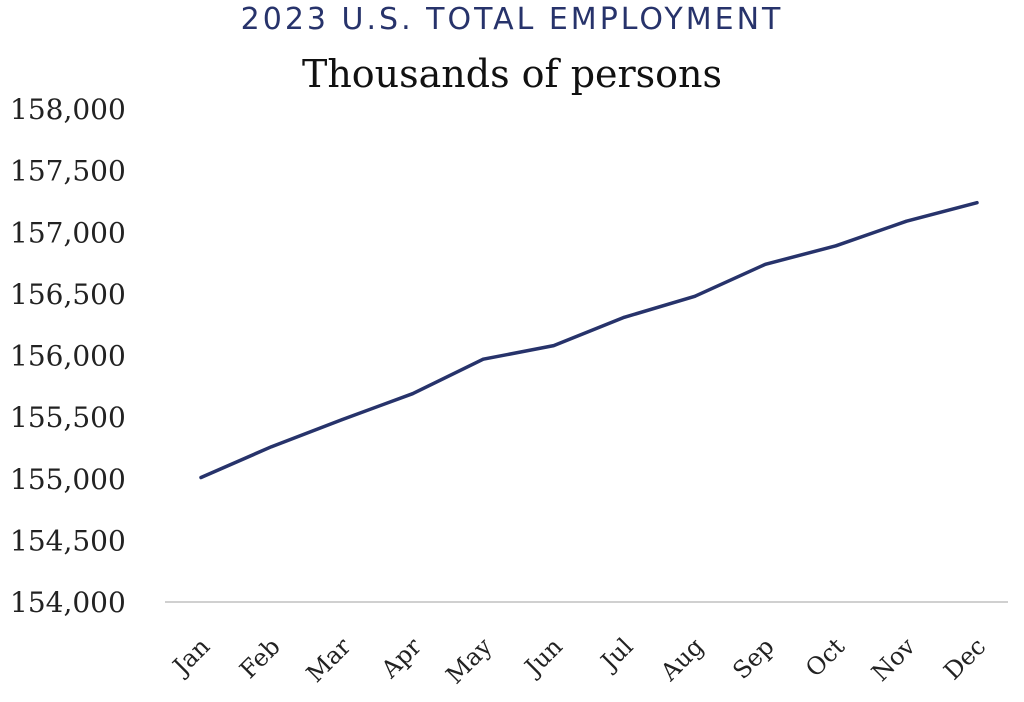  I want to click on x-tick-label: May, so click(469, 660).